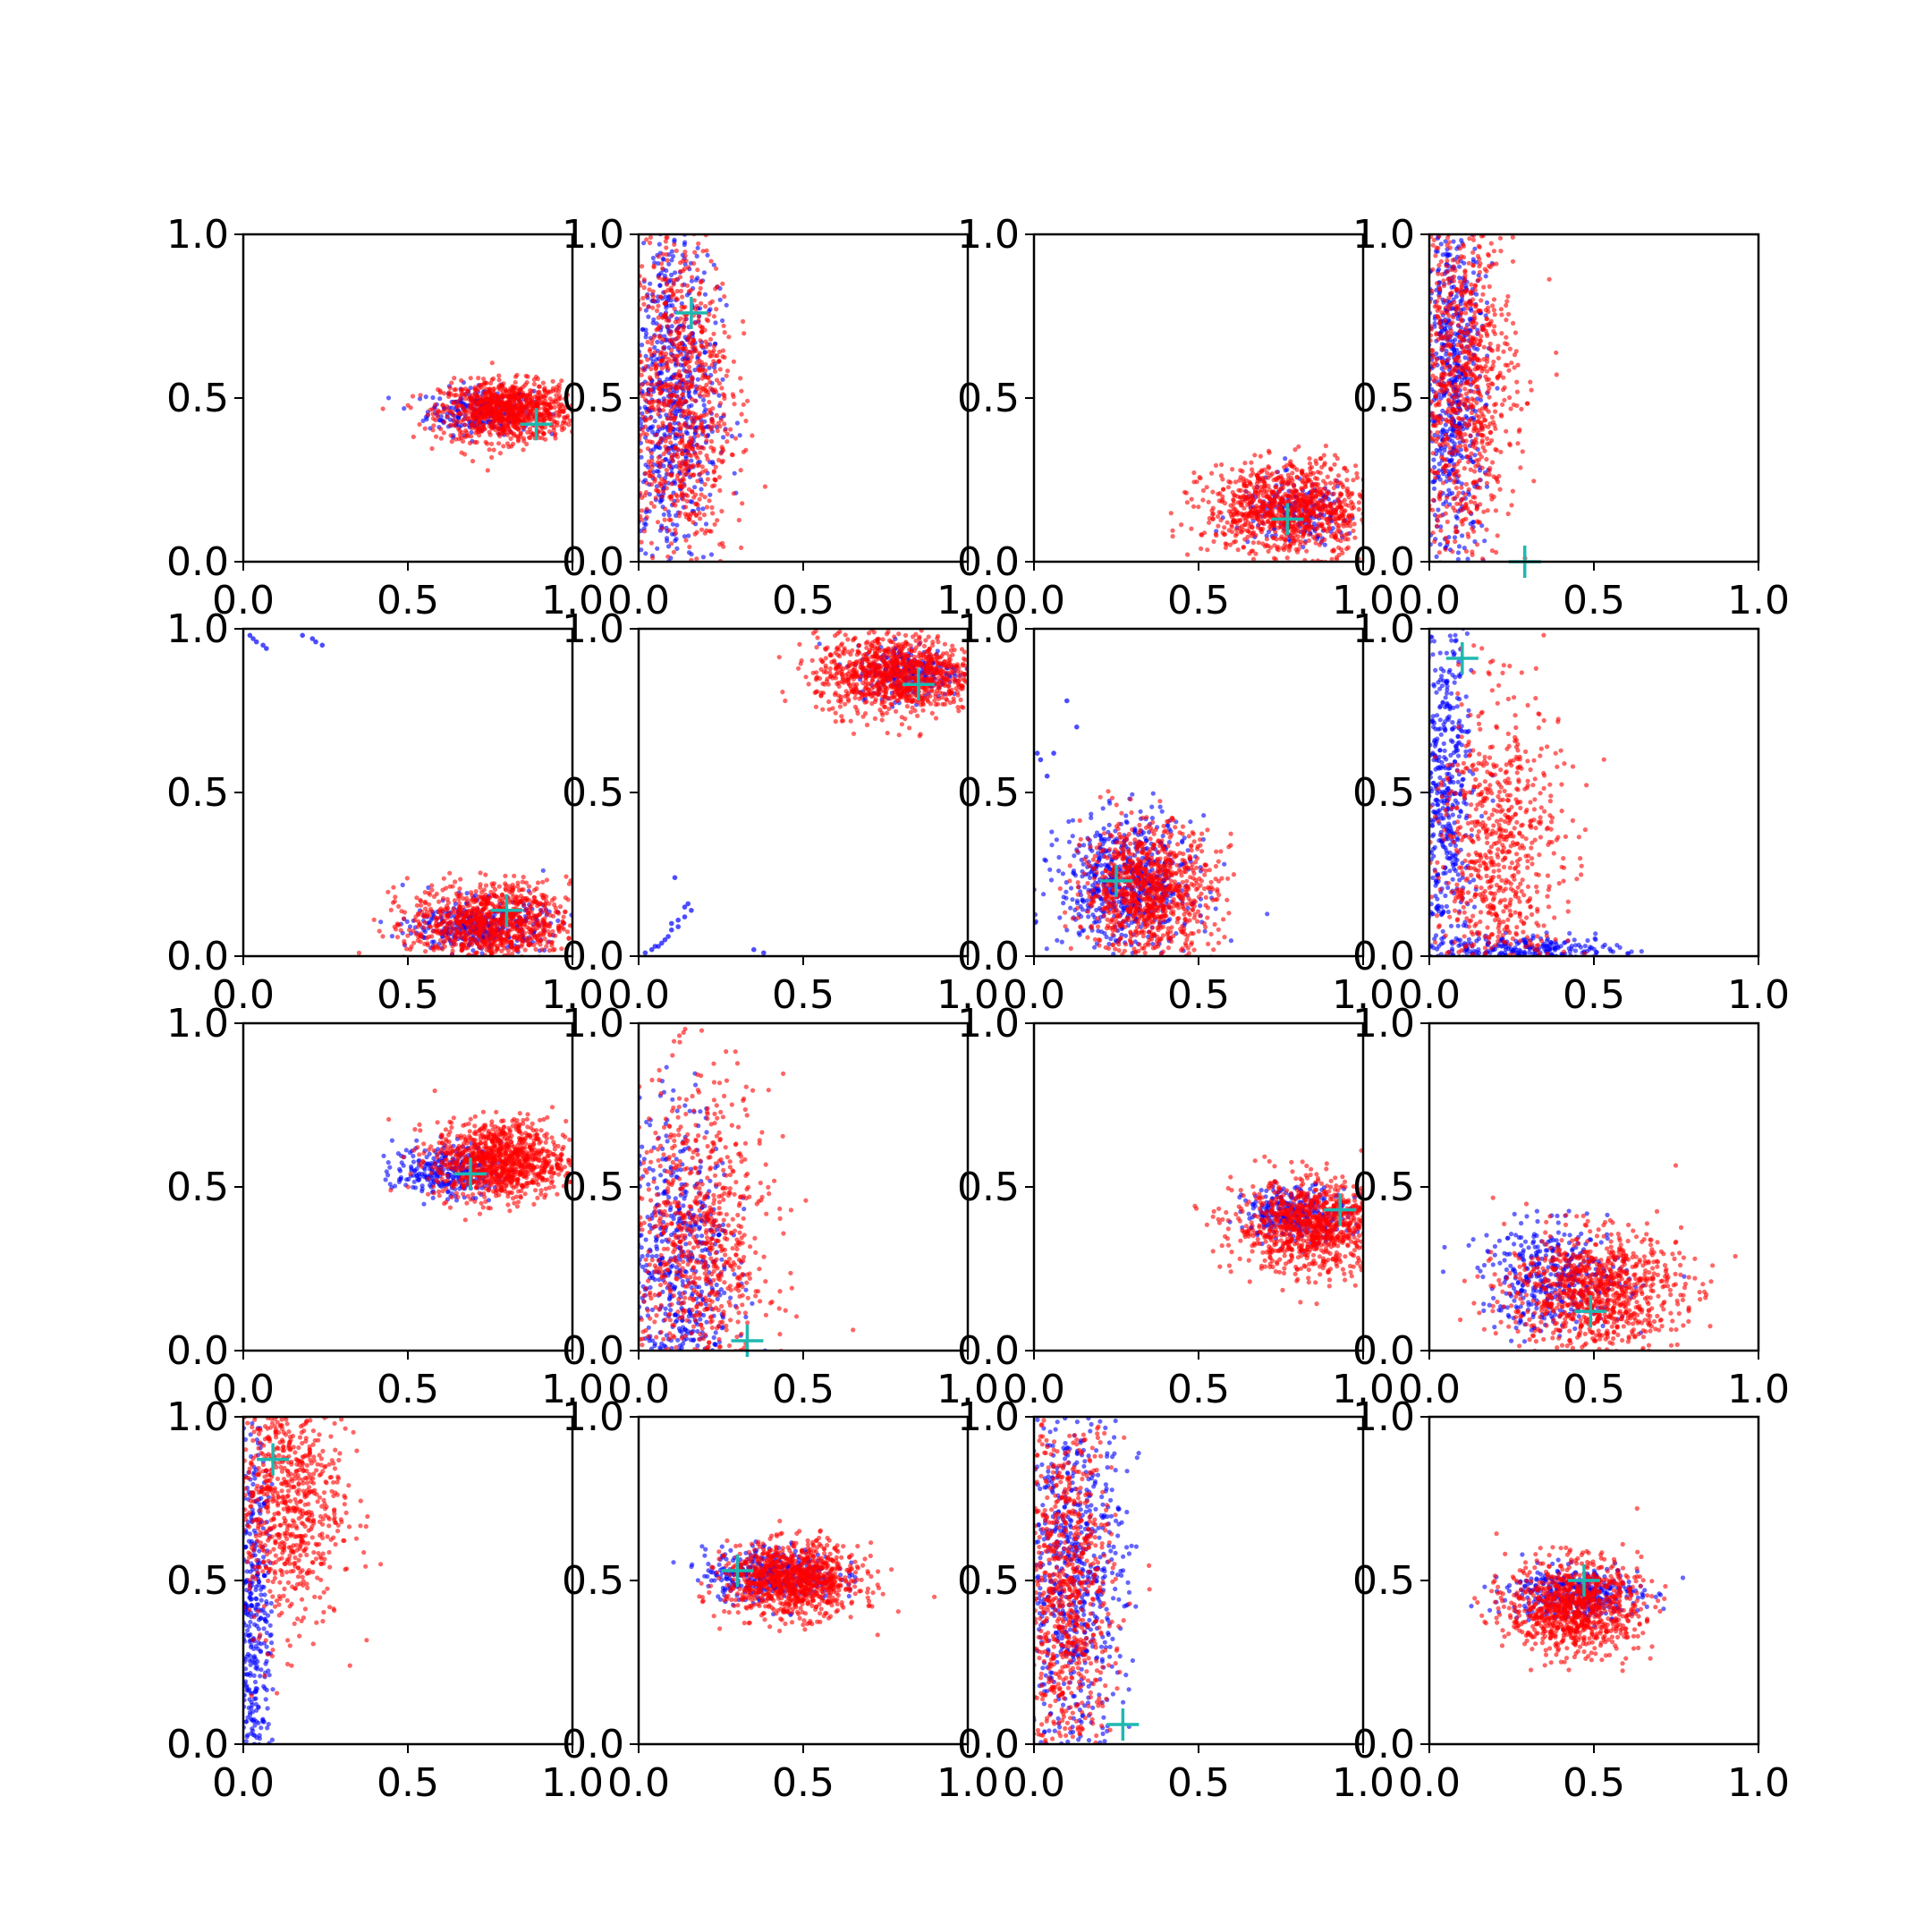 This screenshot has width=1932, height=1932. Describe the element at coordinates (536, 424) in the screenshot. I see `reference-marker` at that location.